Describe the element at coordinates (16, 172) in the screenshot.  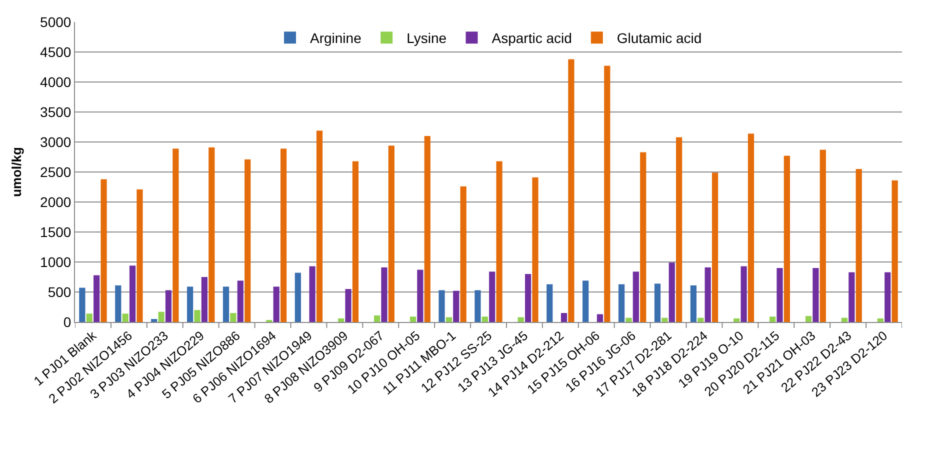
I see `y-axis-title: umol/kg` at that location.